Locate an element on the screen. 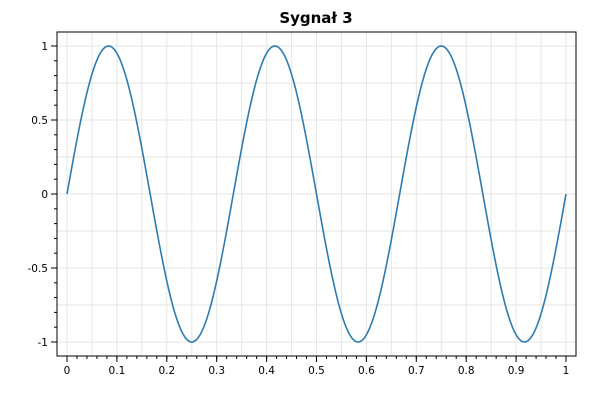 The image size is (600, 400). x-tick-label: 0.1 is located at coordinates (117, 371).